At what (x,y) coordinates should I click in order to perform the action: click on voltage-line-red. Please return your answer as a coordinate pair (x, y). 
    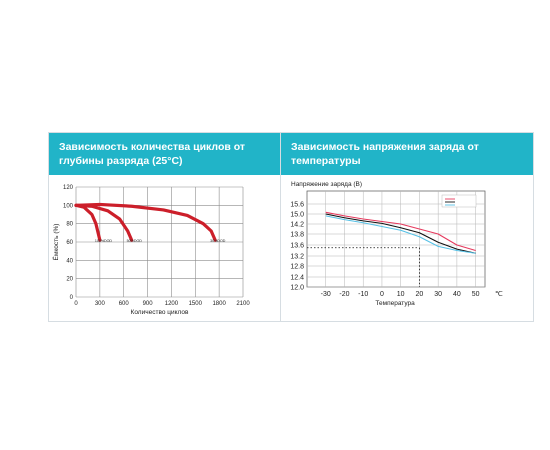
    Looking at the image, I should click on (400, 231).